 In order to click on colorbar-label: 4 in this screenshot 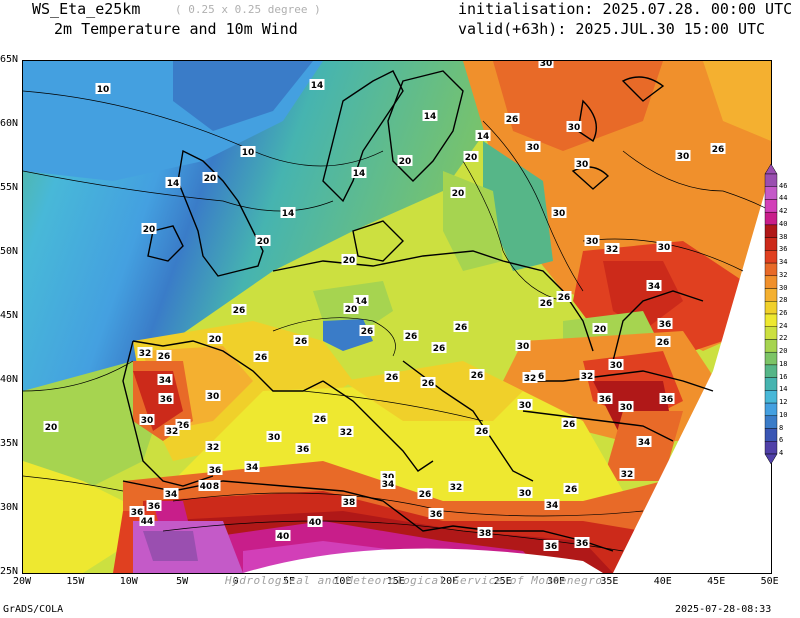, I will do `click(781, 453)`.